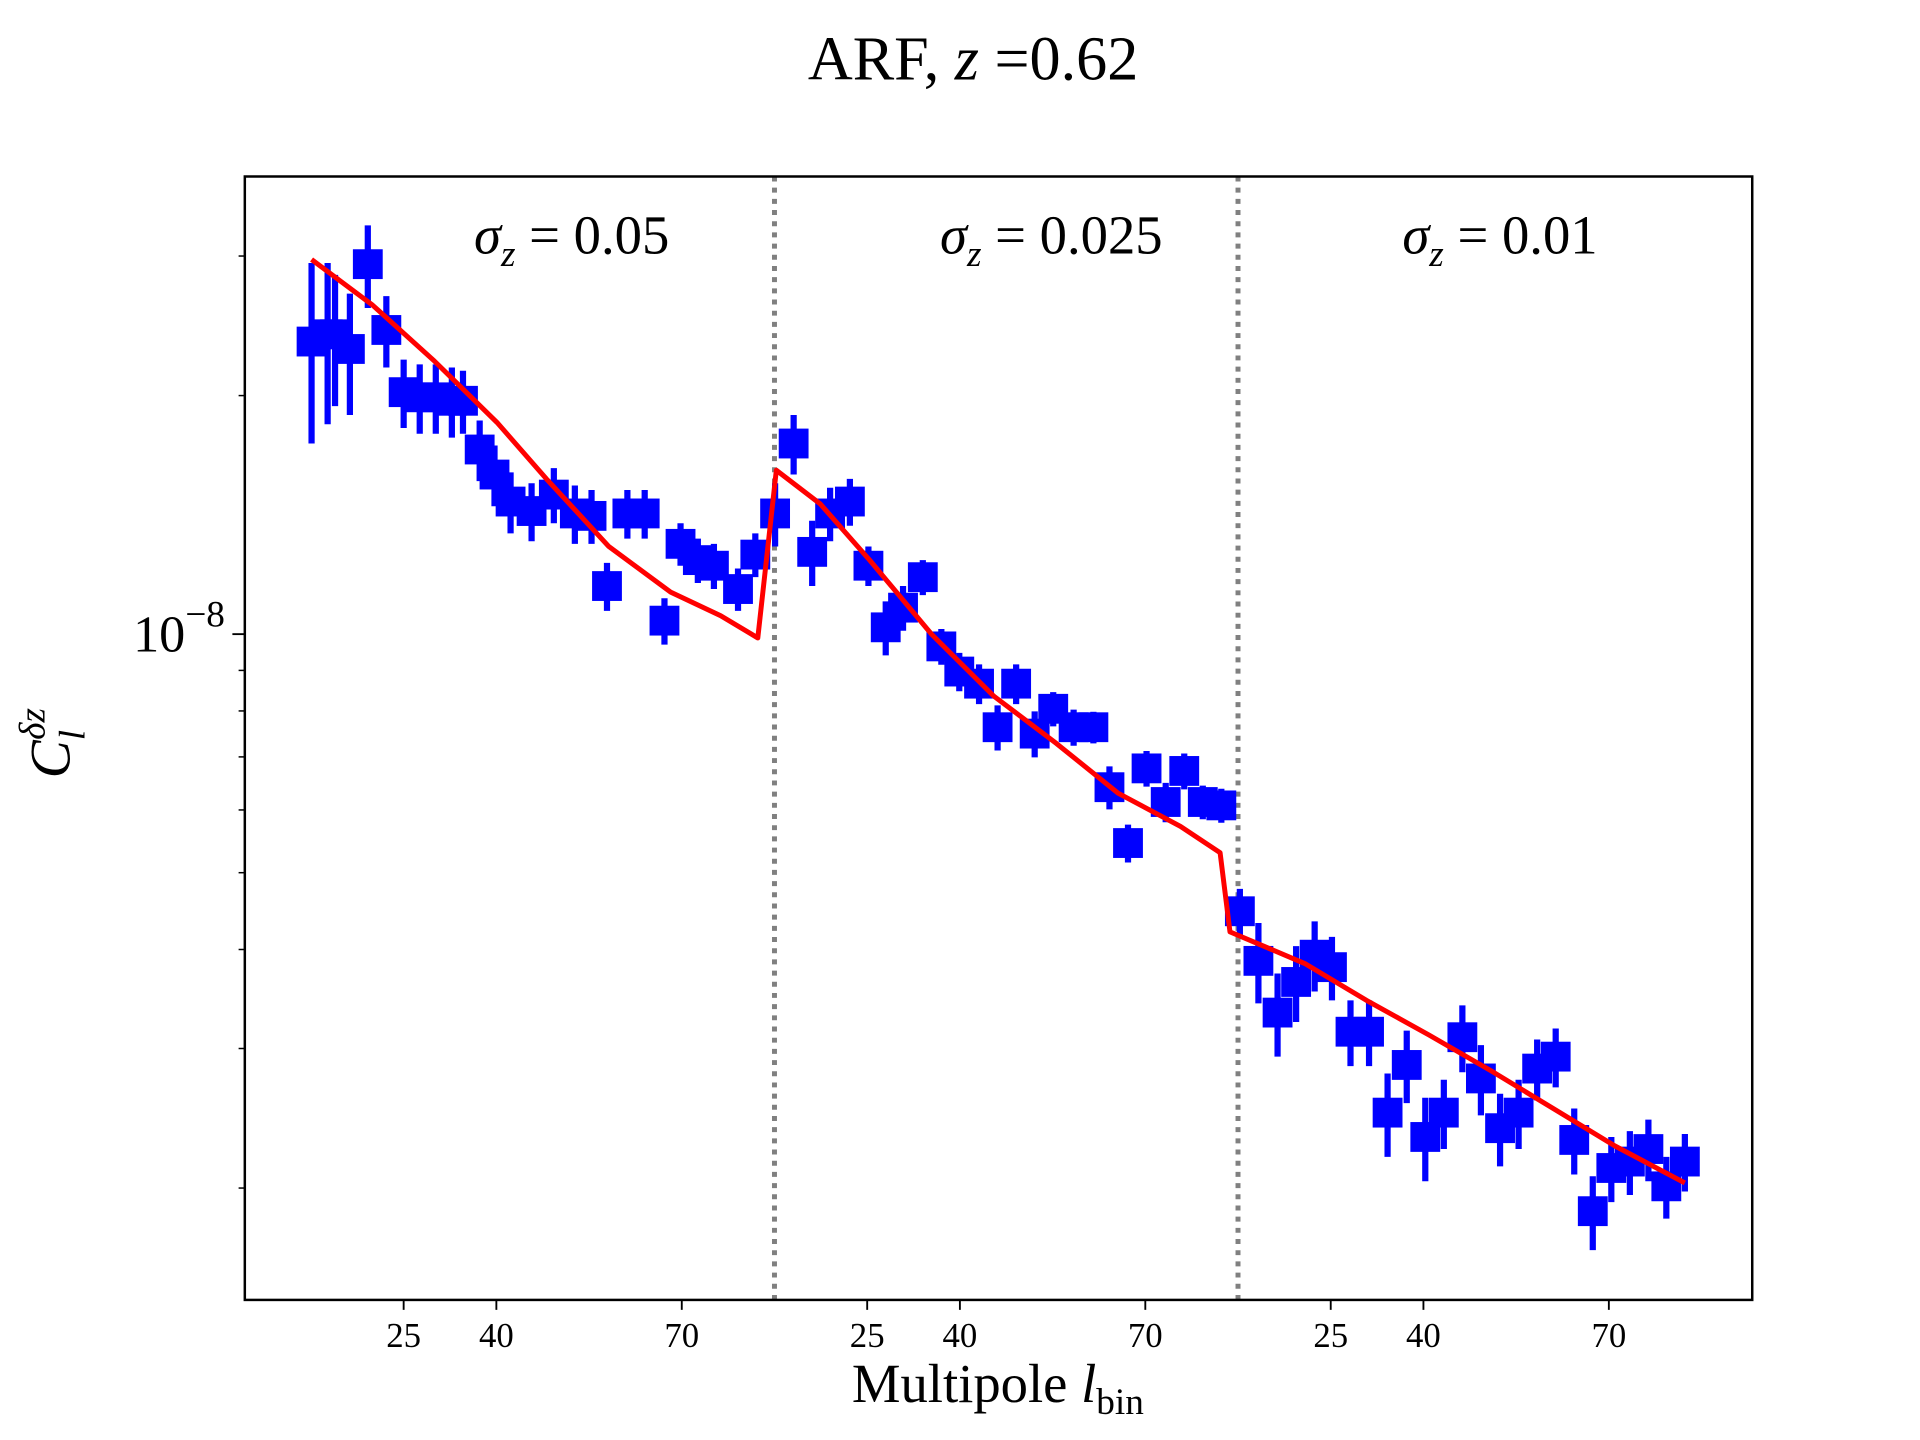 Image resolution: width=1920 pixels, height=1440 pixels. I want to click on x-axis-label: Multipole lbin, so click(998, 1388).